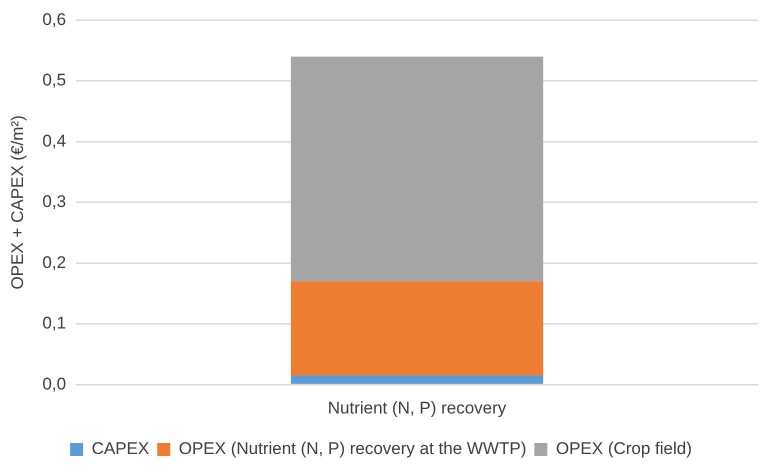 The height and width of the screenshot is (470, 782). What do you see at coordinates (54, 202) in the screenshot?
I see `y-tick-label: 0,3` at bounding box center [54, 202].